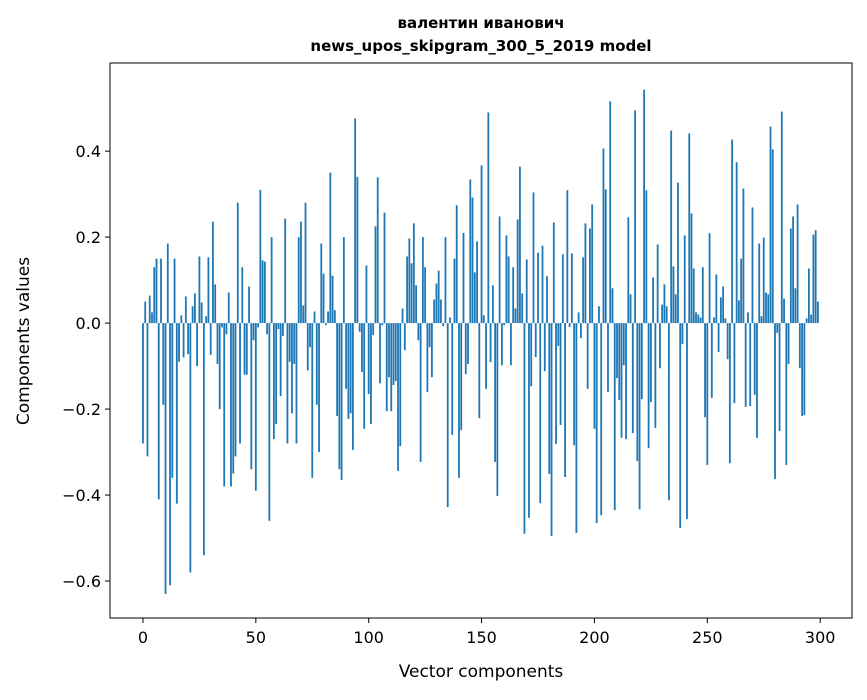 This screenshot has height=700, width=867. I want to click on x-tick-label: 50, so click(256, 637).